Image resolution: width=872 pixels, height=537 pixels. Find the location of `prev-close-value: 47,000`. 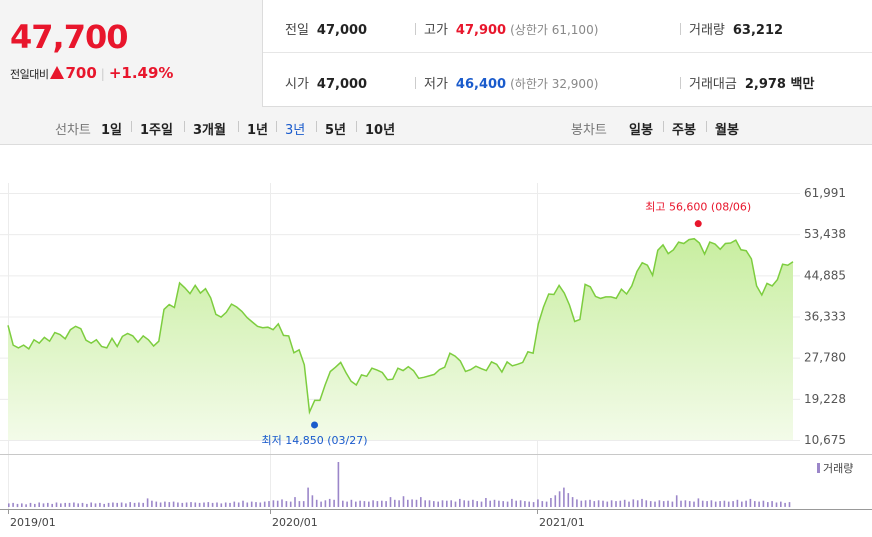

prev-close-value: 47,000 is located at coordinates (342, 30).